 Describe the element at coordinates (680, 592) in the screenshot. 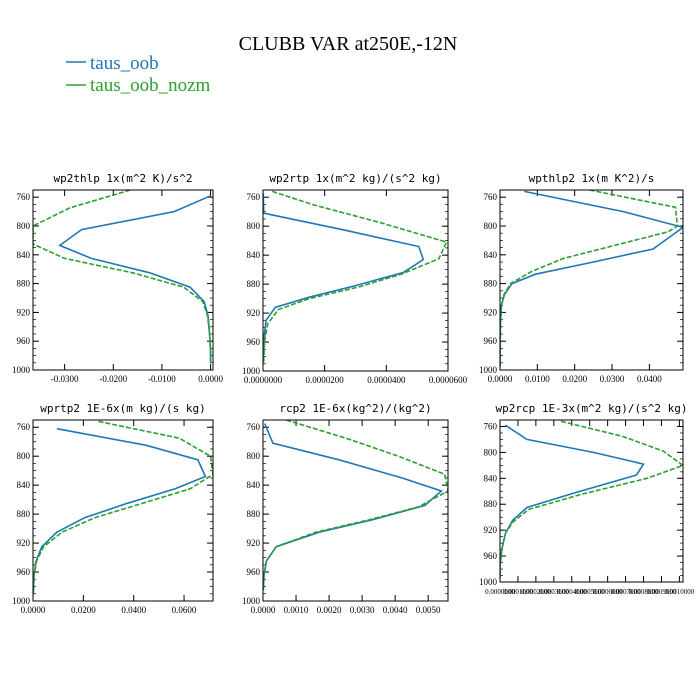

I see `x-tick-label: 0.0010000` at that location.